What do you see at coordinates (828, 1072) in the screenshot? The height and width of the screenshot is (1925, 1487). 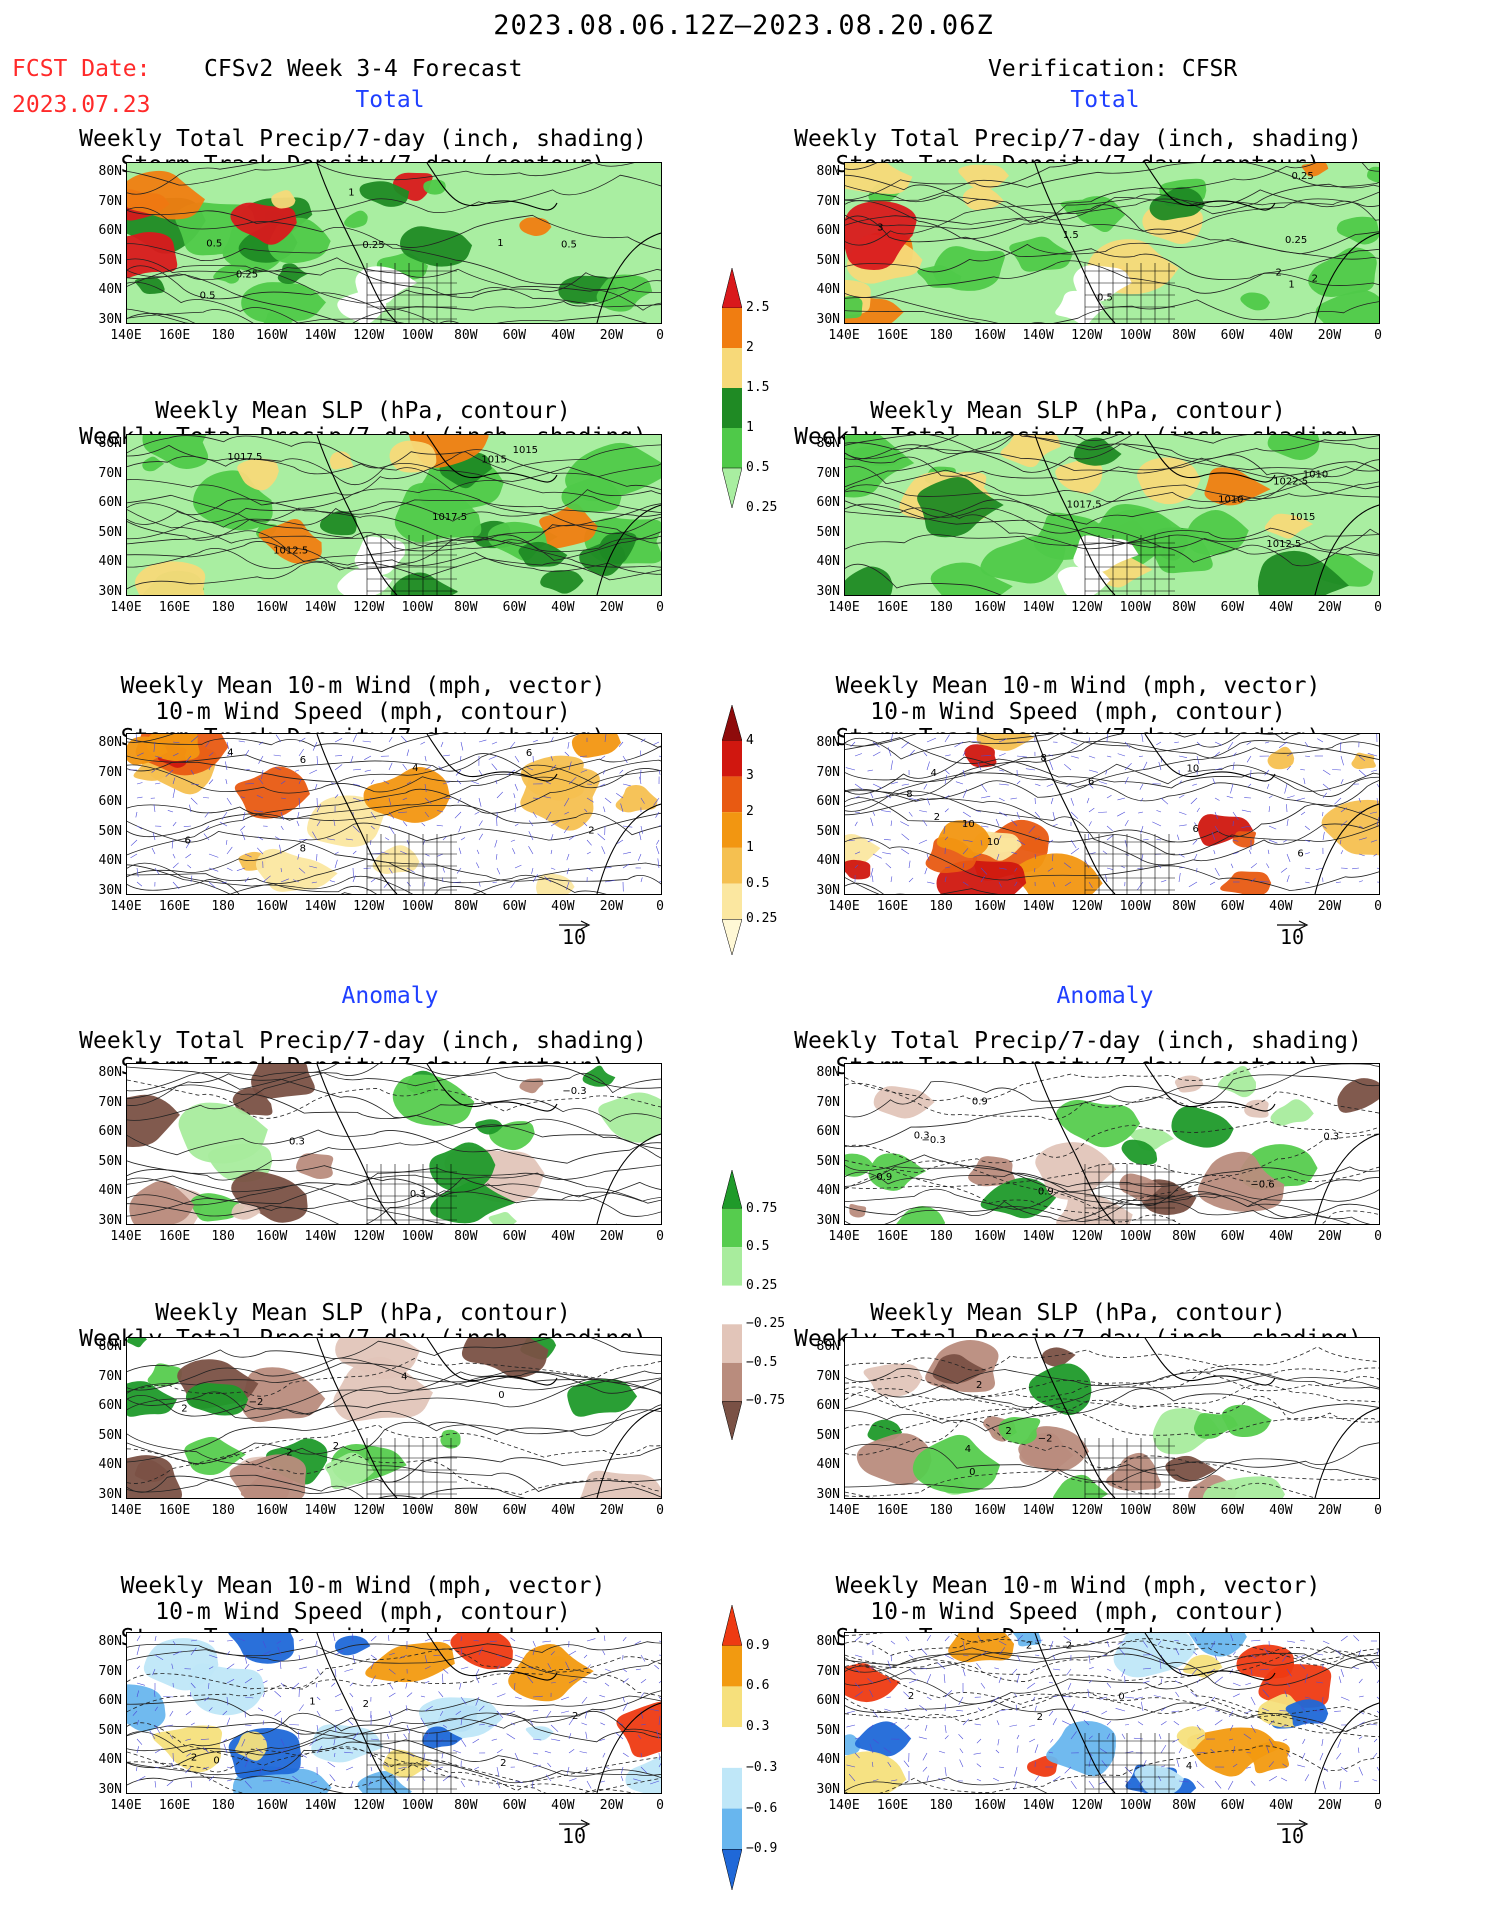 I see `ob-precip-anom-lat-label: 80N` at bounding box center [828, 1072].